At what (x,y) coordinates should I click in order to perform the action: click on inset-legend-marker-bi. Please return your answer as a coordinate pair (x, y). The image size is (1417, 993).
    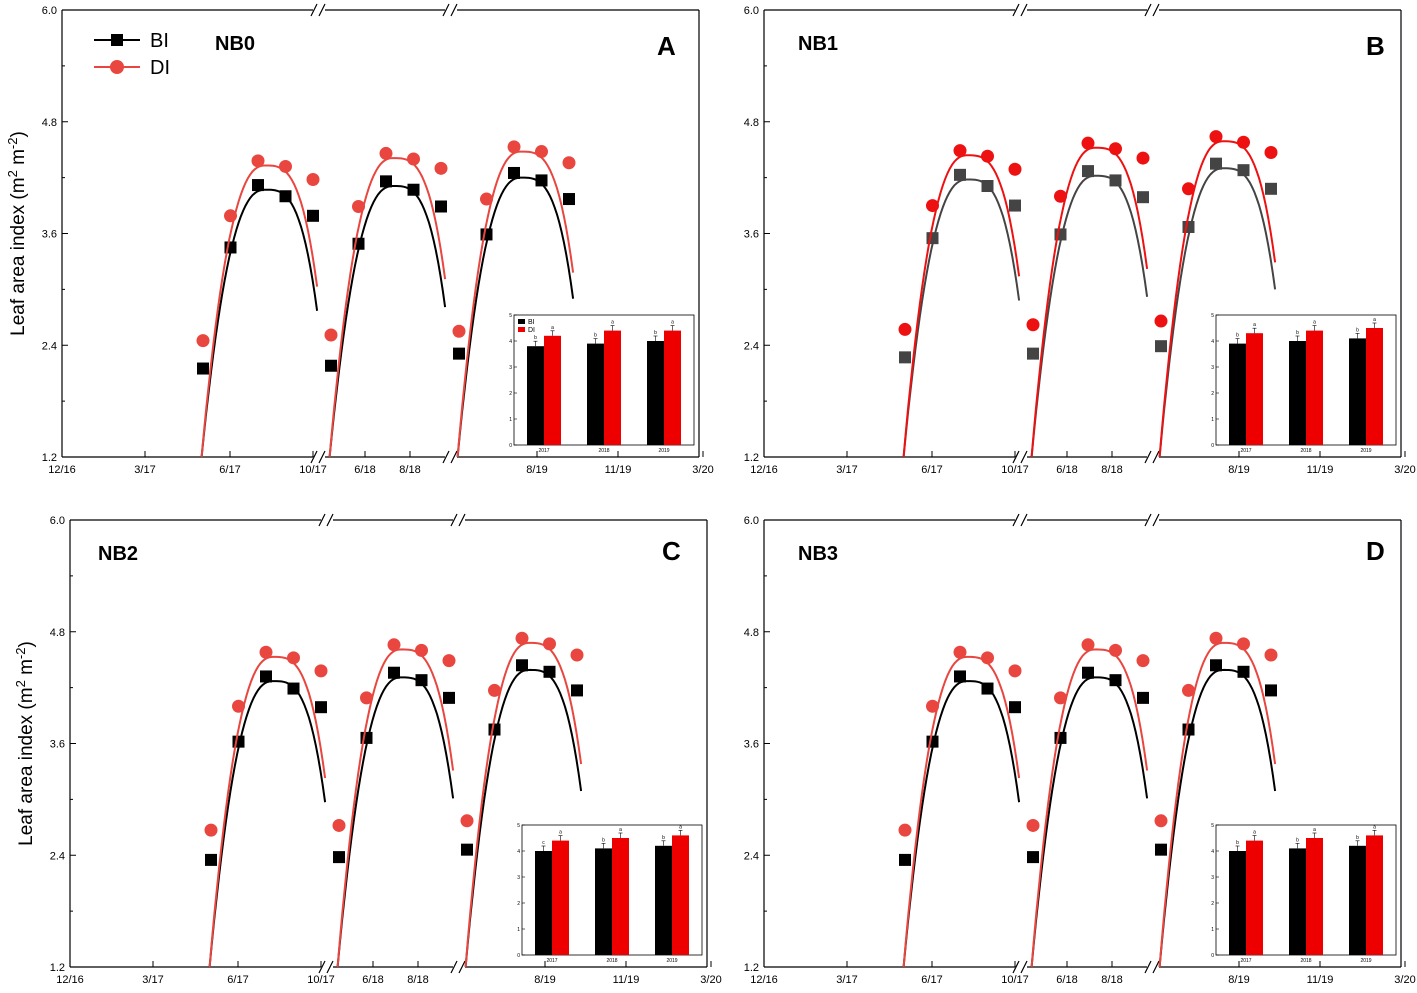
    Looking at the image, I should click on (521, 321).